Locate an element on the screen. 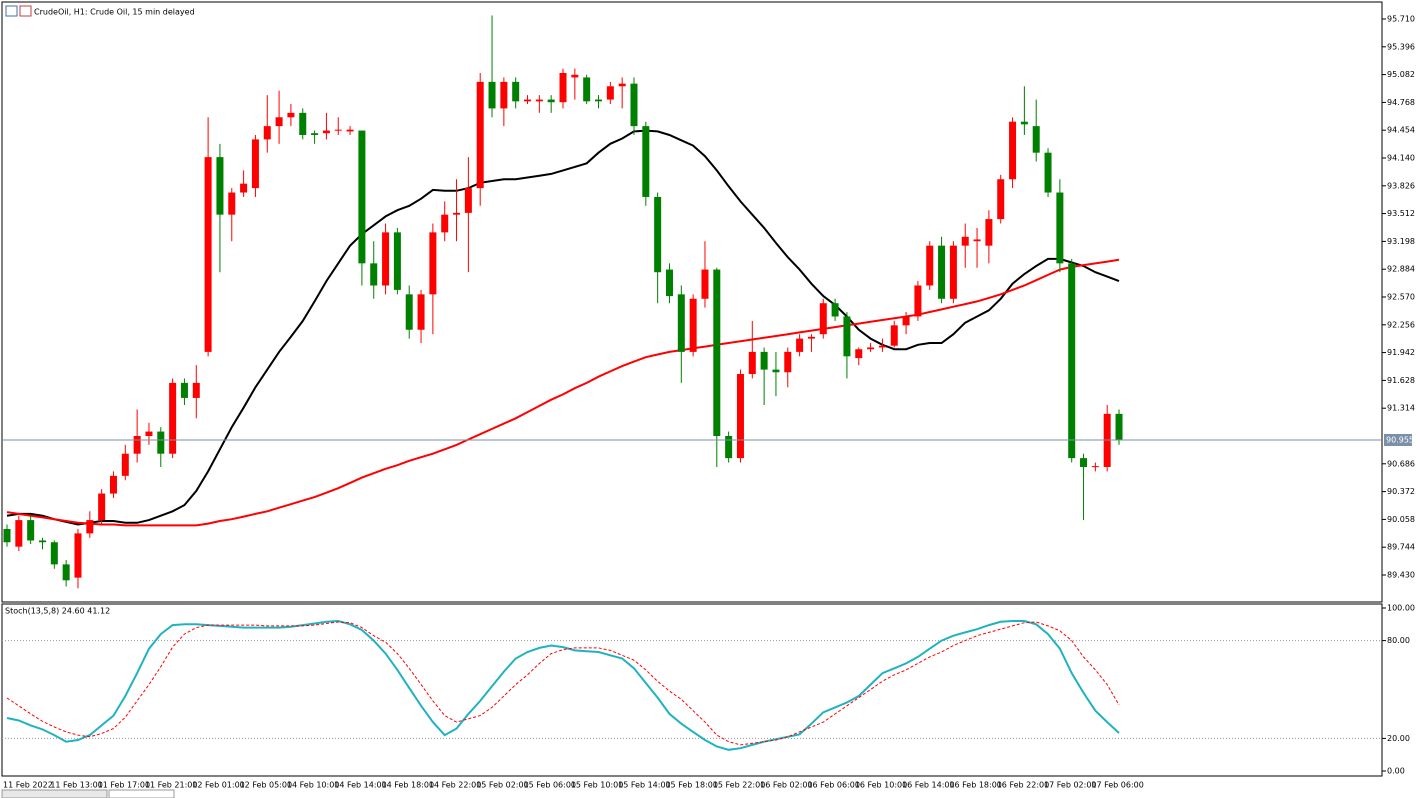 Image resolution: width=1420 pixels, height=798 pixels. y-tick-label: 90.686 is located at coordinates (1401, 463).